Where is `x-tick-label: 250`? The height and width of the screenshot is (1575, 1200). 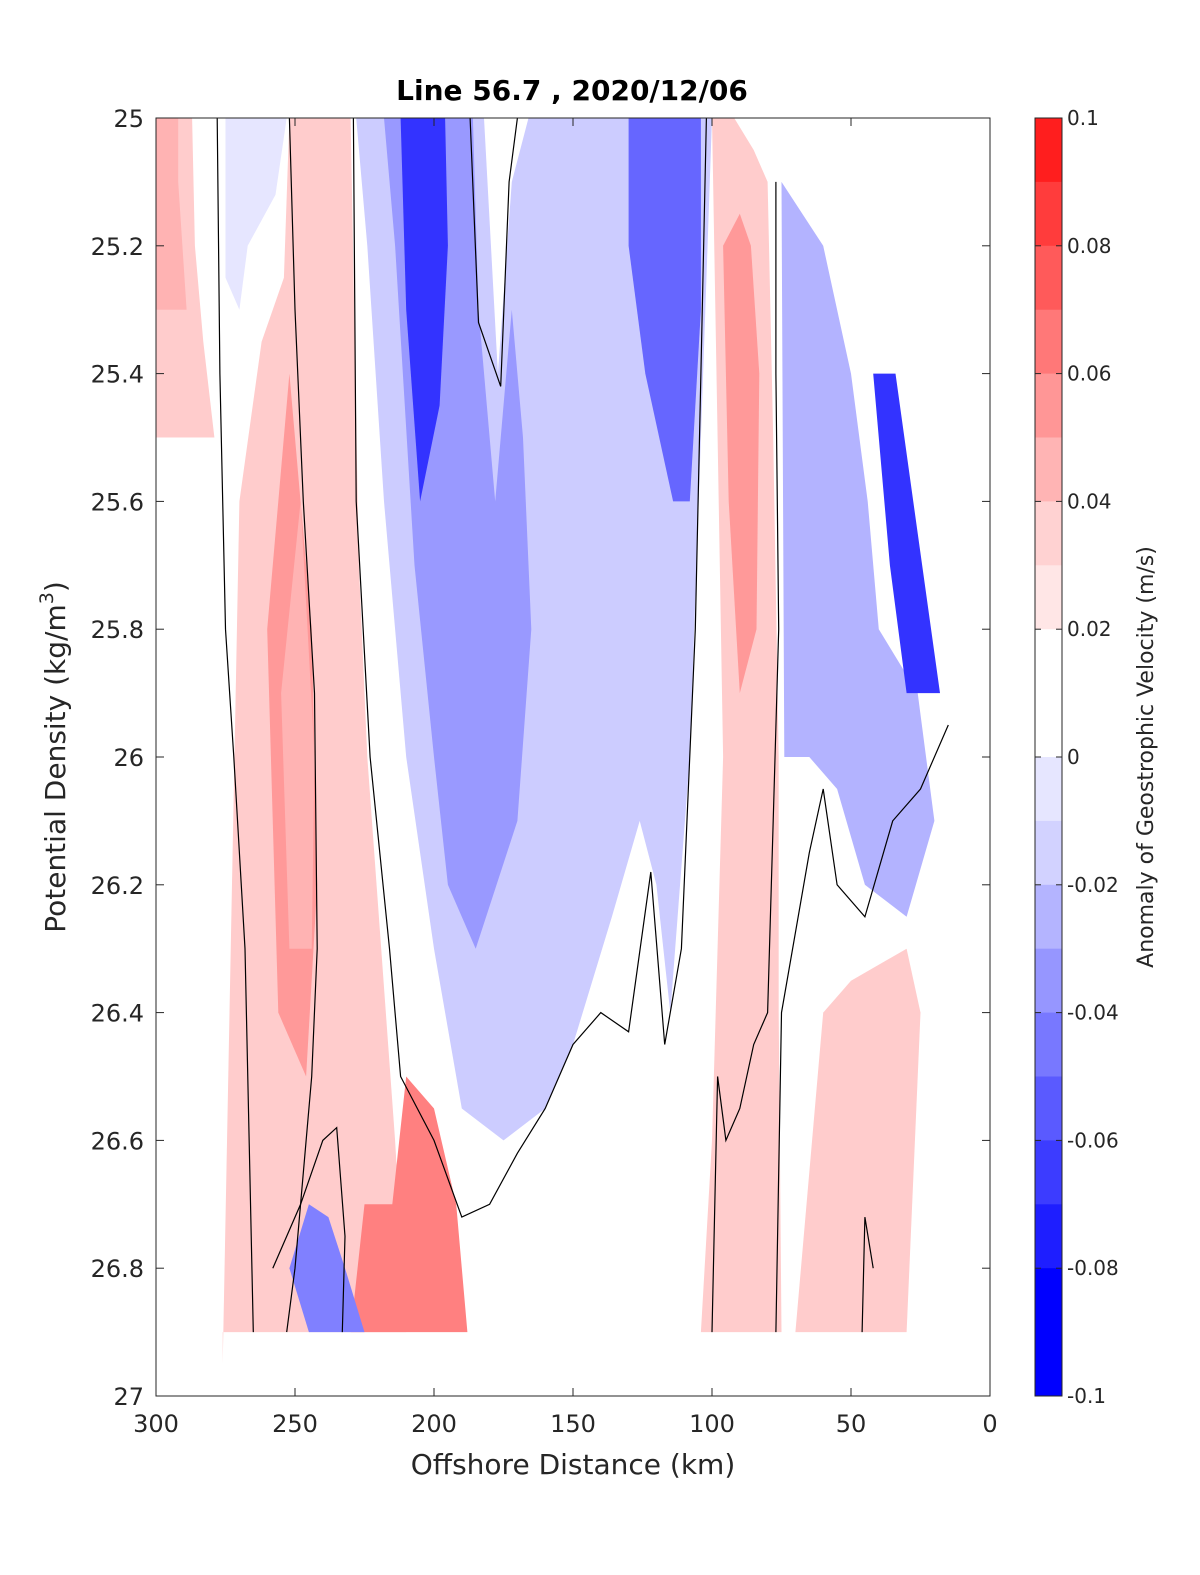 x-tick-label: 250 is located at coordinates (295, 1424).